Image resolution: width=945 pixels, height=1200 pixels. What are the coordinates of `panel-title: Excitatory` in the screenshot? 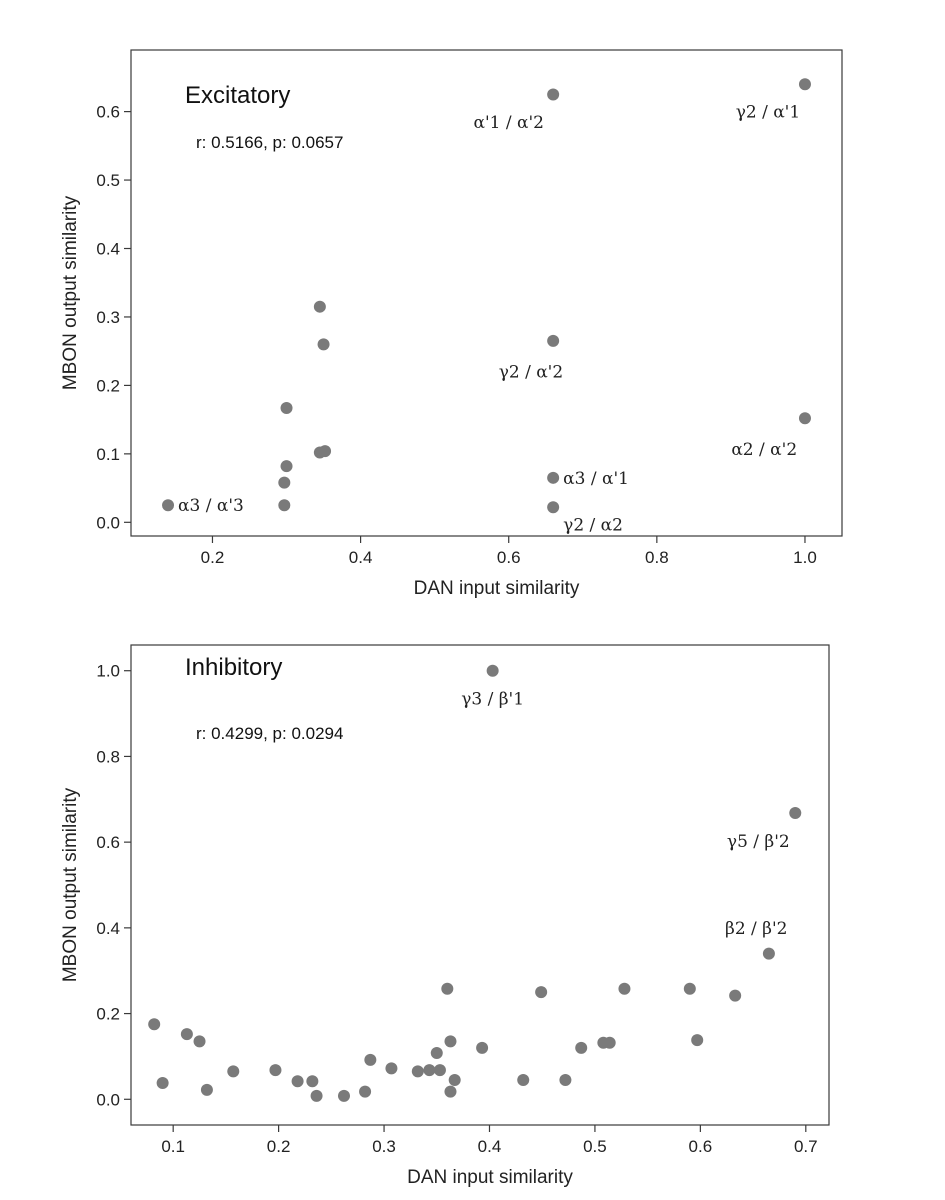 It's located at (237, 95).